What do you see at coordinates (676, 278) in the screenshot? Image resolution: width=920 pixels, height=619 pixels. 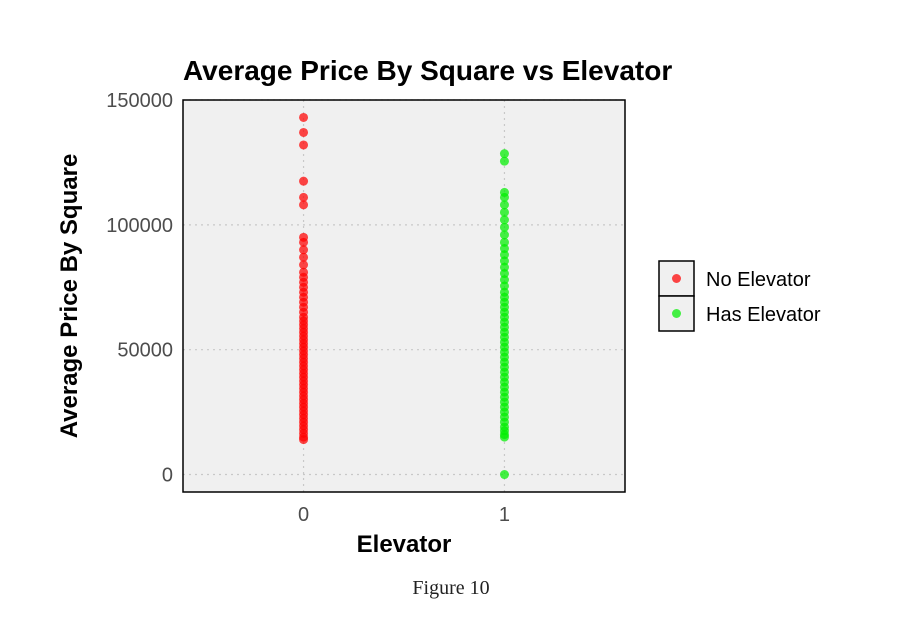 I see `legend-marker-no-elevator` at bounding box center [676, 278].